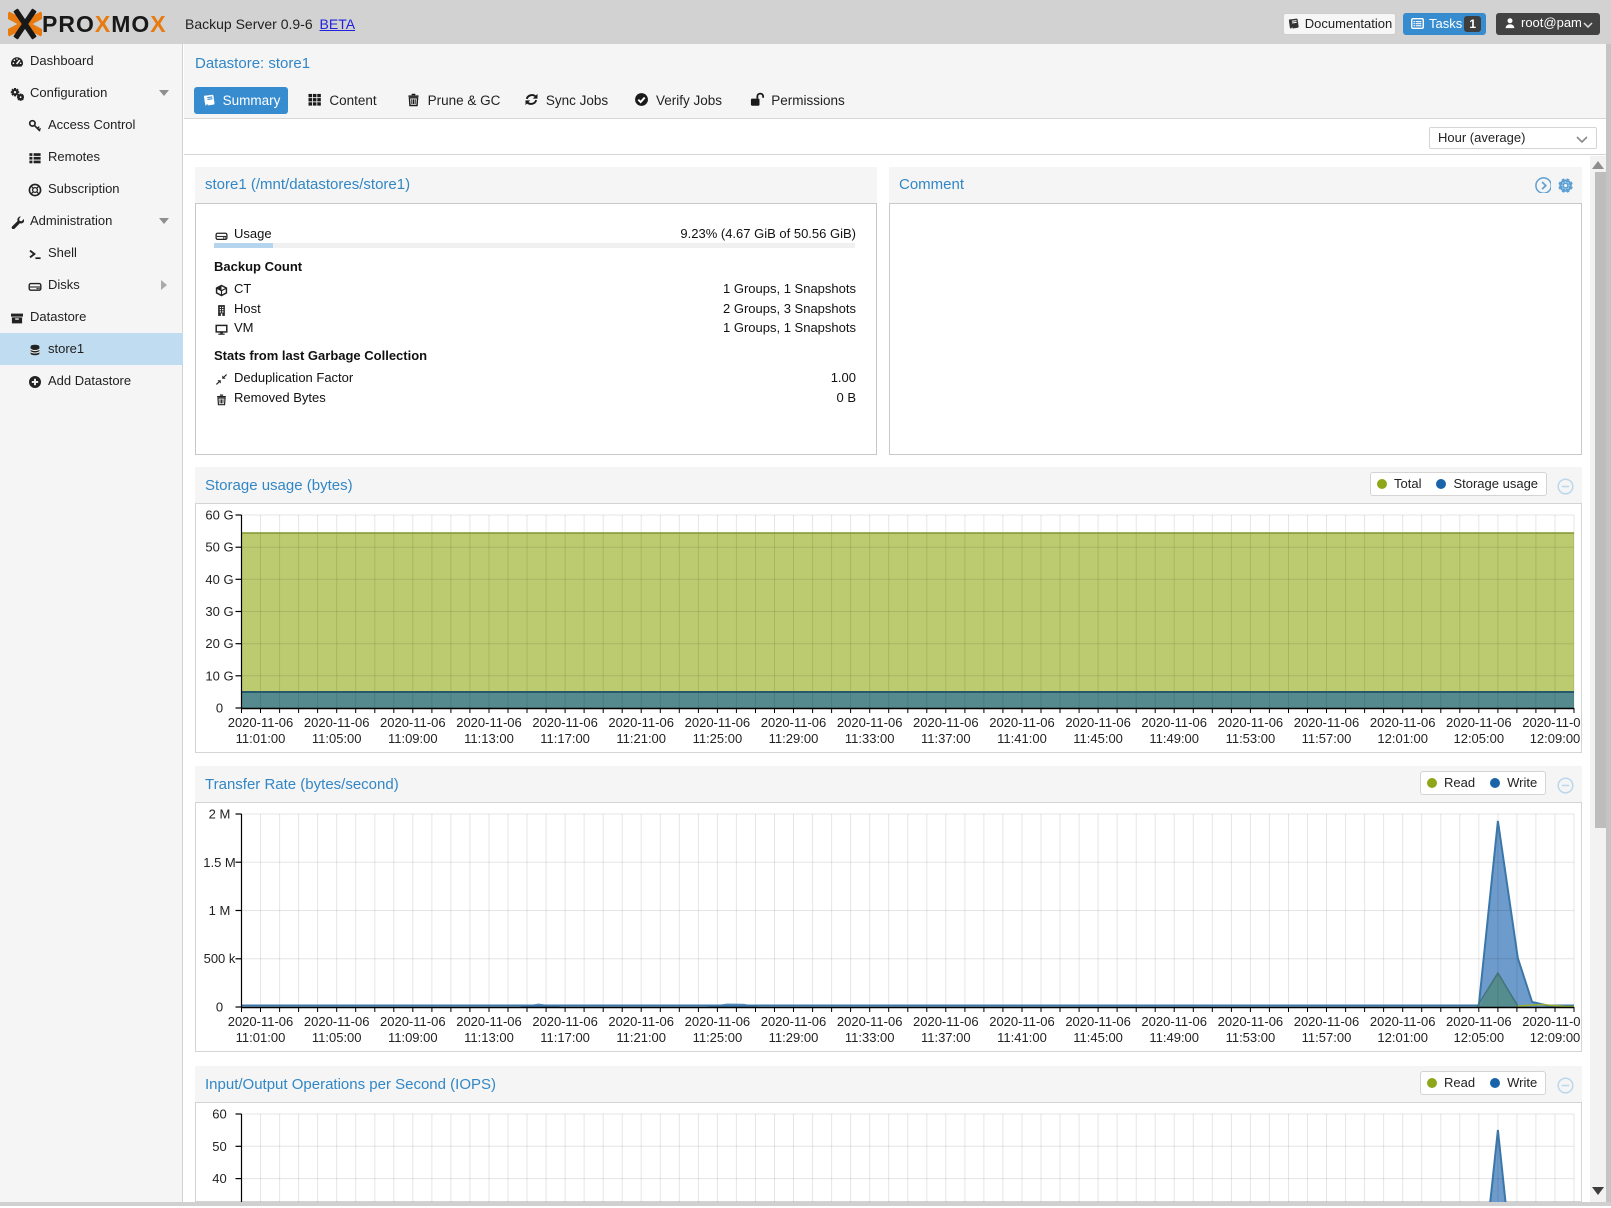 Image resolution: width=1611 pixels, height=1208 pixels. What do you see at coordinates (219, 579) in the screenshot?
I see `svg-text: 40 G` at bounding box center [219, 579].